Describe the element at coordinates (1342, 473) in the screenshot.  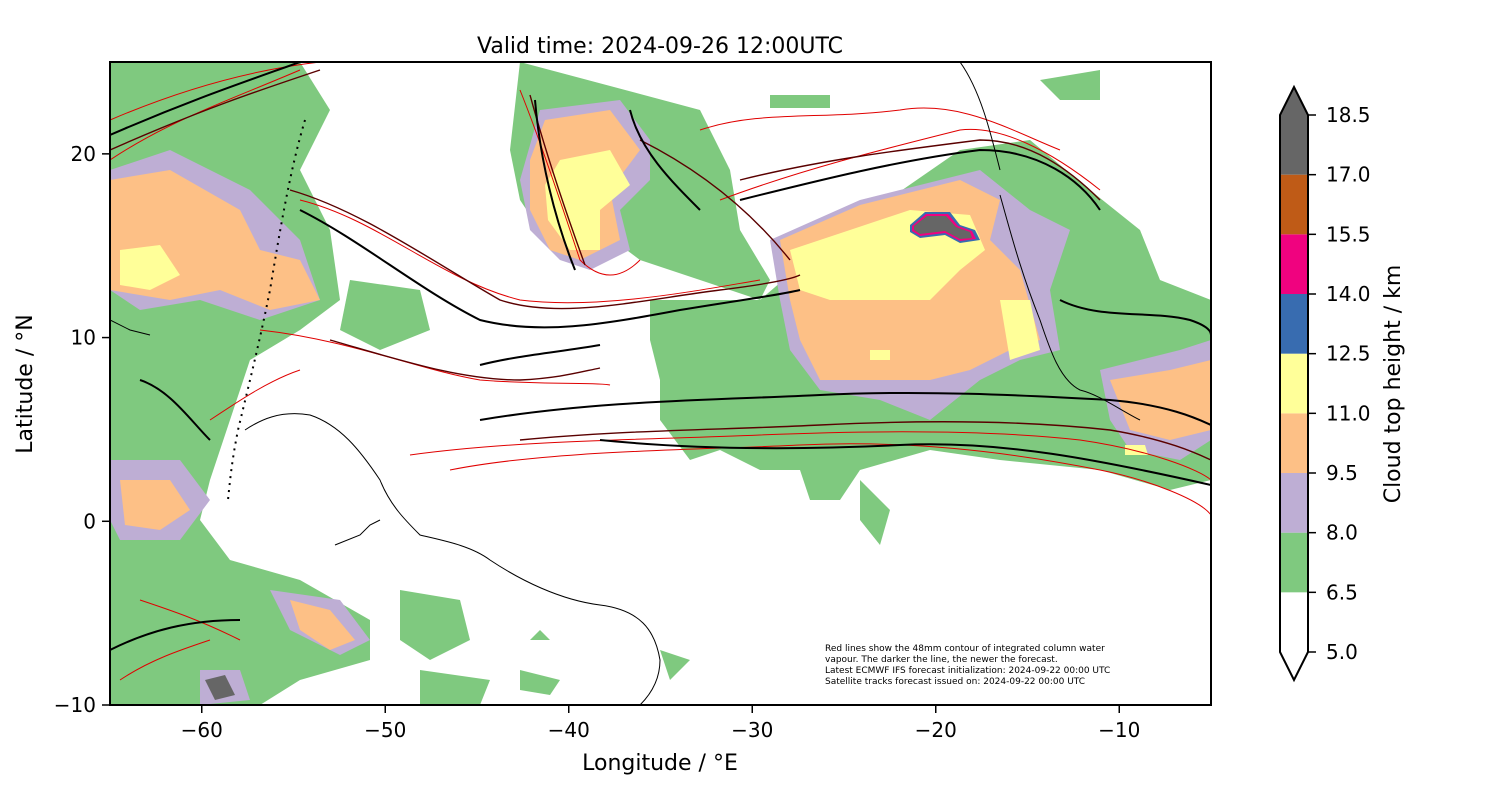
I see `colorbar-tick-label: 9.5` at that location.